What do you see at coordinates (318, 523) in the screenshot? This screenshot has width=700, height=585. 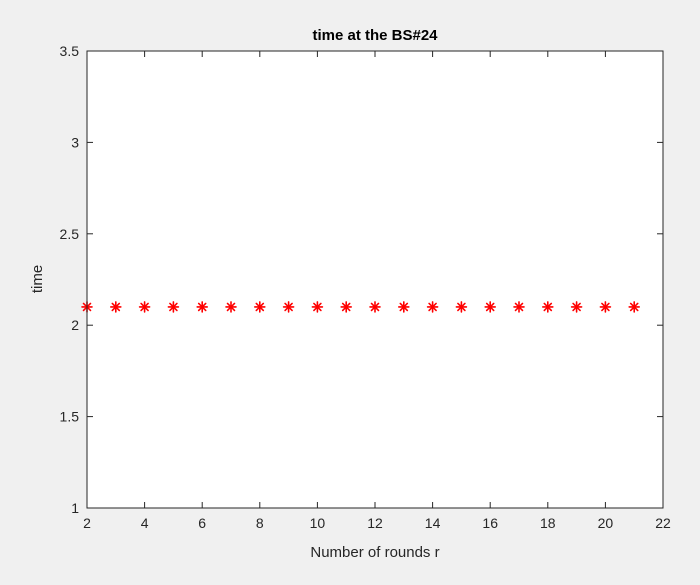 I see `x-tick-label: 10` at bounding box center [318, 523].